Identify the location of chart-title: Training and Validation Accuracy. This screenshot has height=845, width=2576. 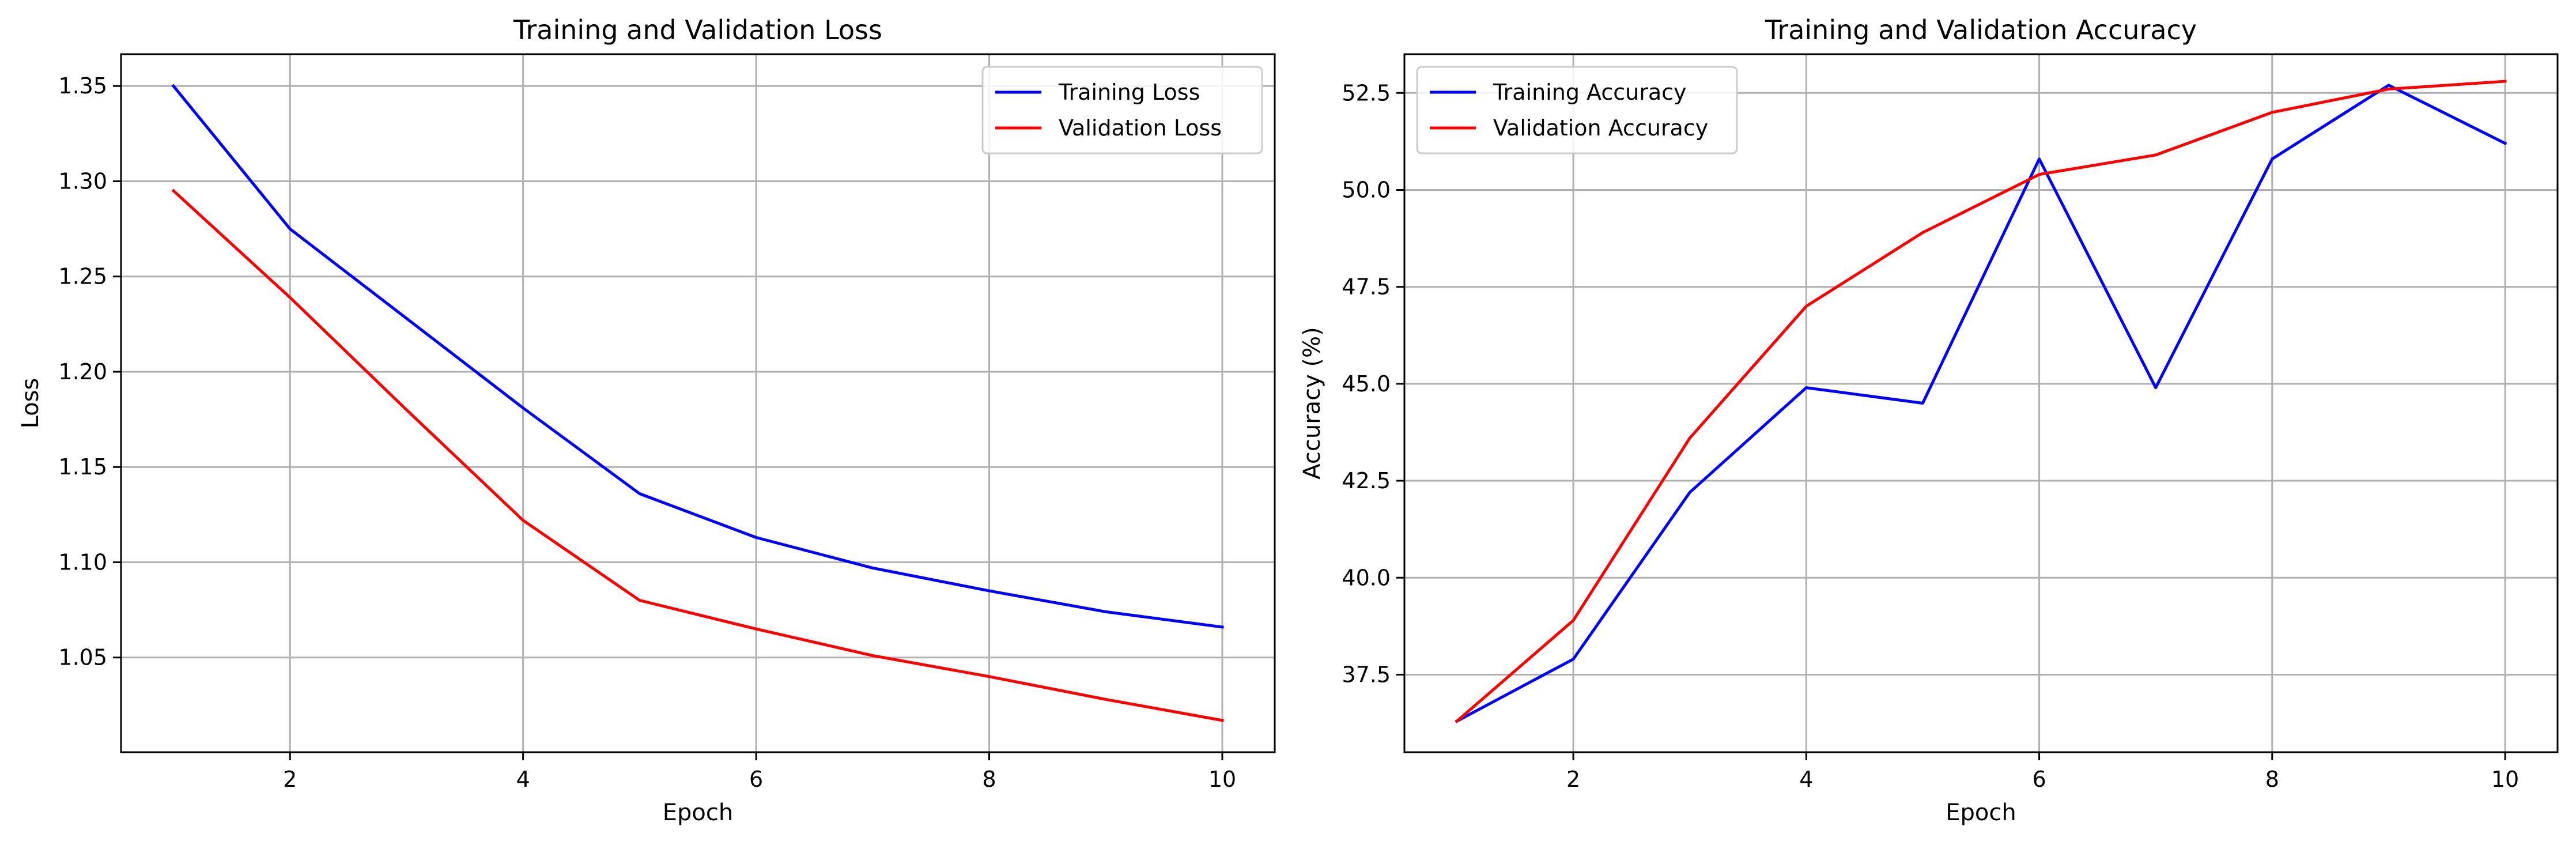
(1981, 30).